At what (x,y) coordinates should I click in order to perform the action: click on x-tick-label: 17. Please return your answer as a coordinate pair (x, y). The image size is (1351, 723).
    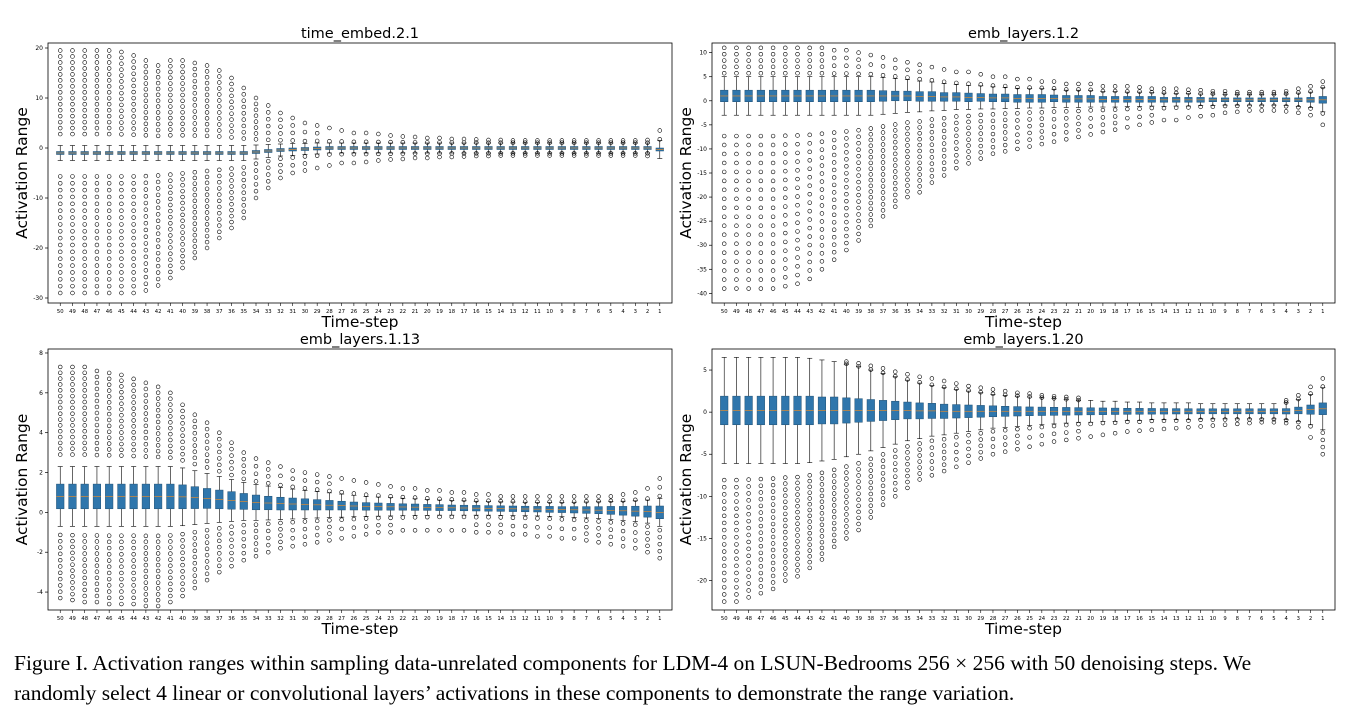
    Looking at the image, I should click on (1127, 312).